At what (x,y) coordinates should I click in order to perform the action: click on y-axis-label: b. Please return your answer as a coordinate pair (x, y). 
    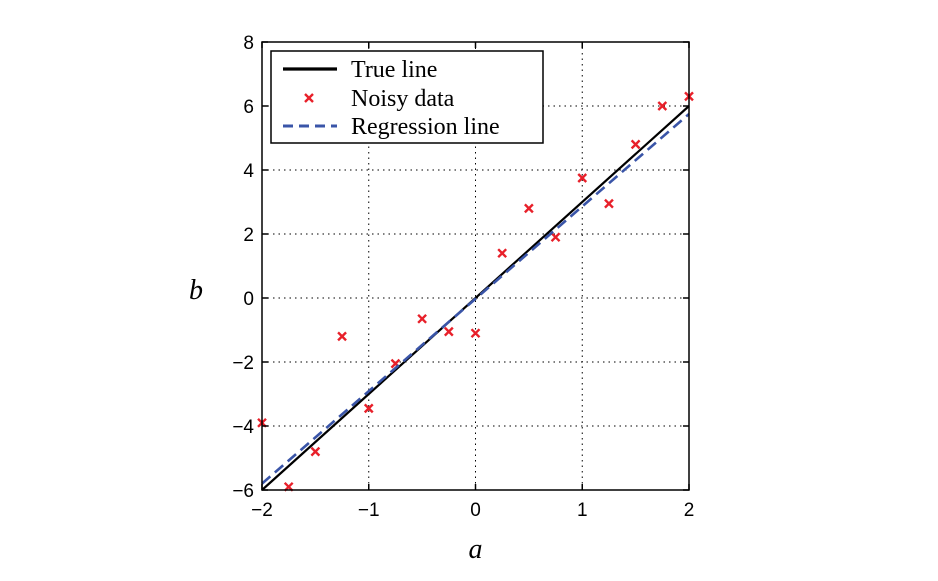
    Looking at the image, I should click on (196, 290).